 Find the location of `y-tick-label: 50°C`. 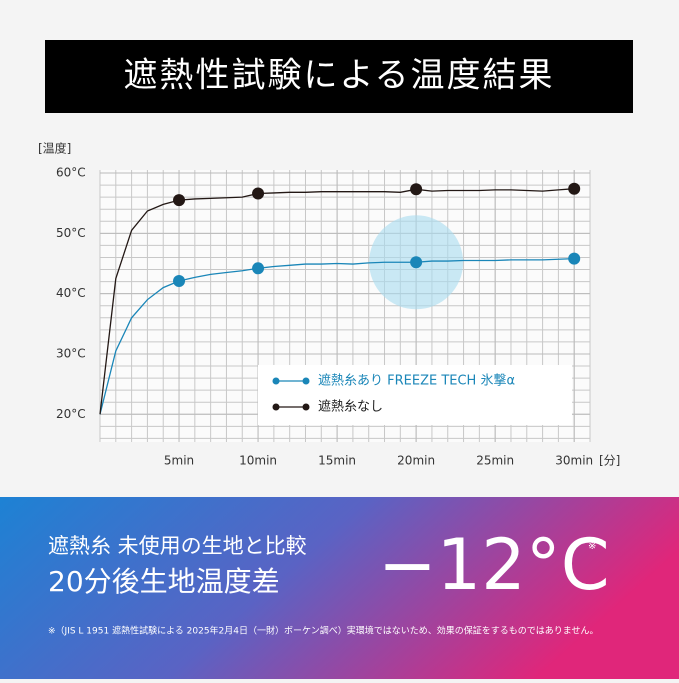

y-tick-label: 50°C is located at coordinates (71, 233).